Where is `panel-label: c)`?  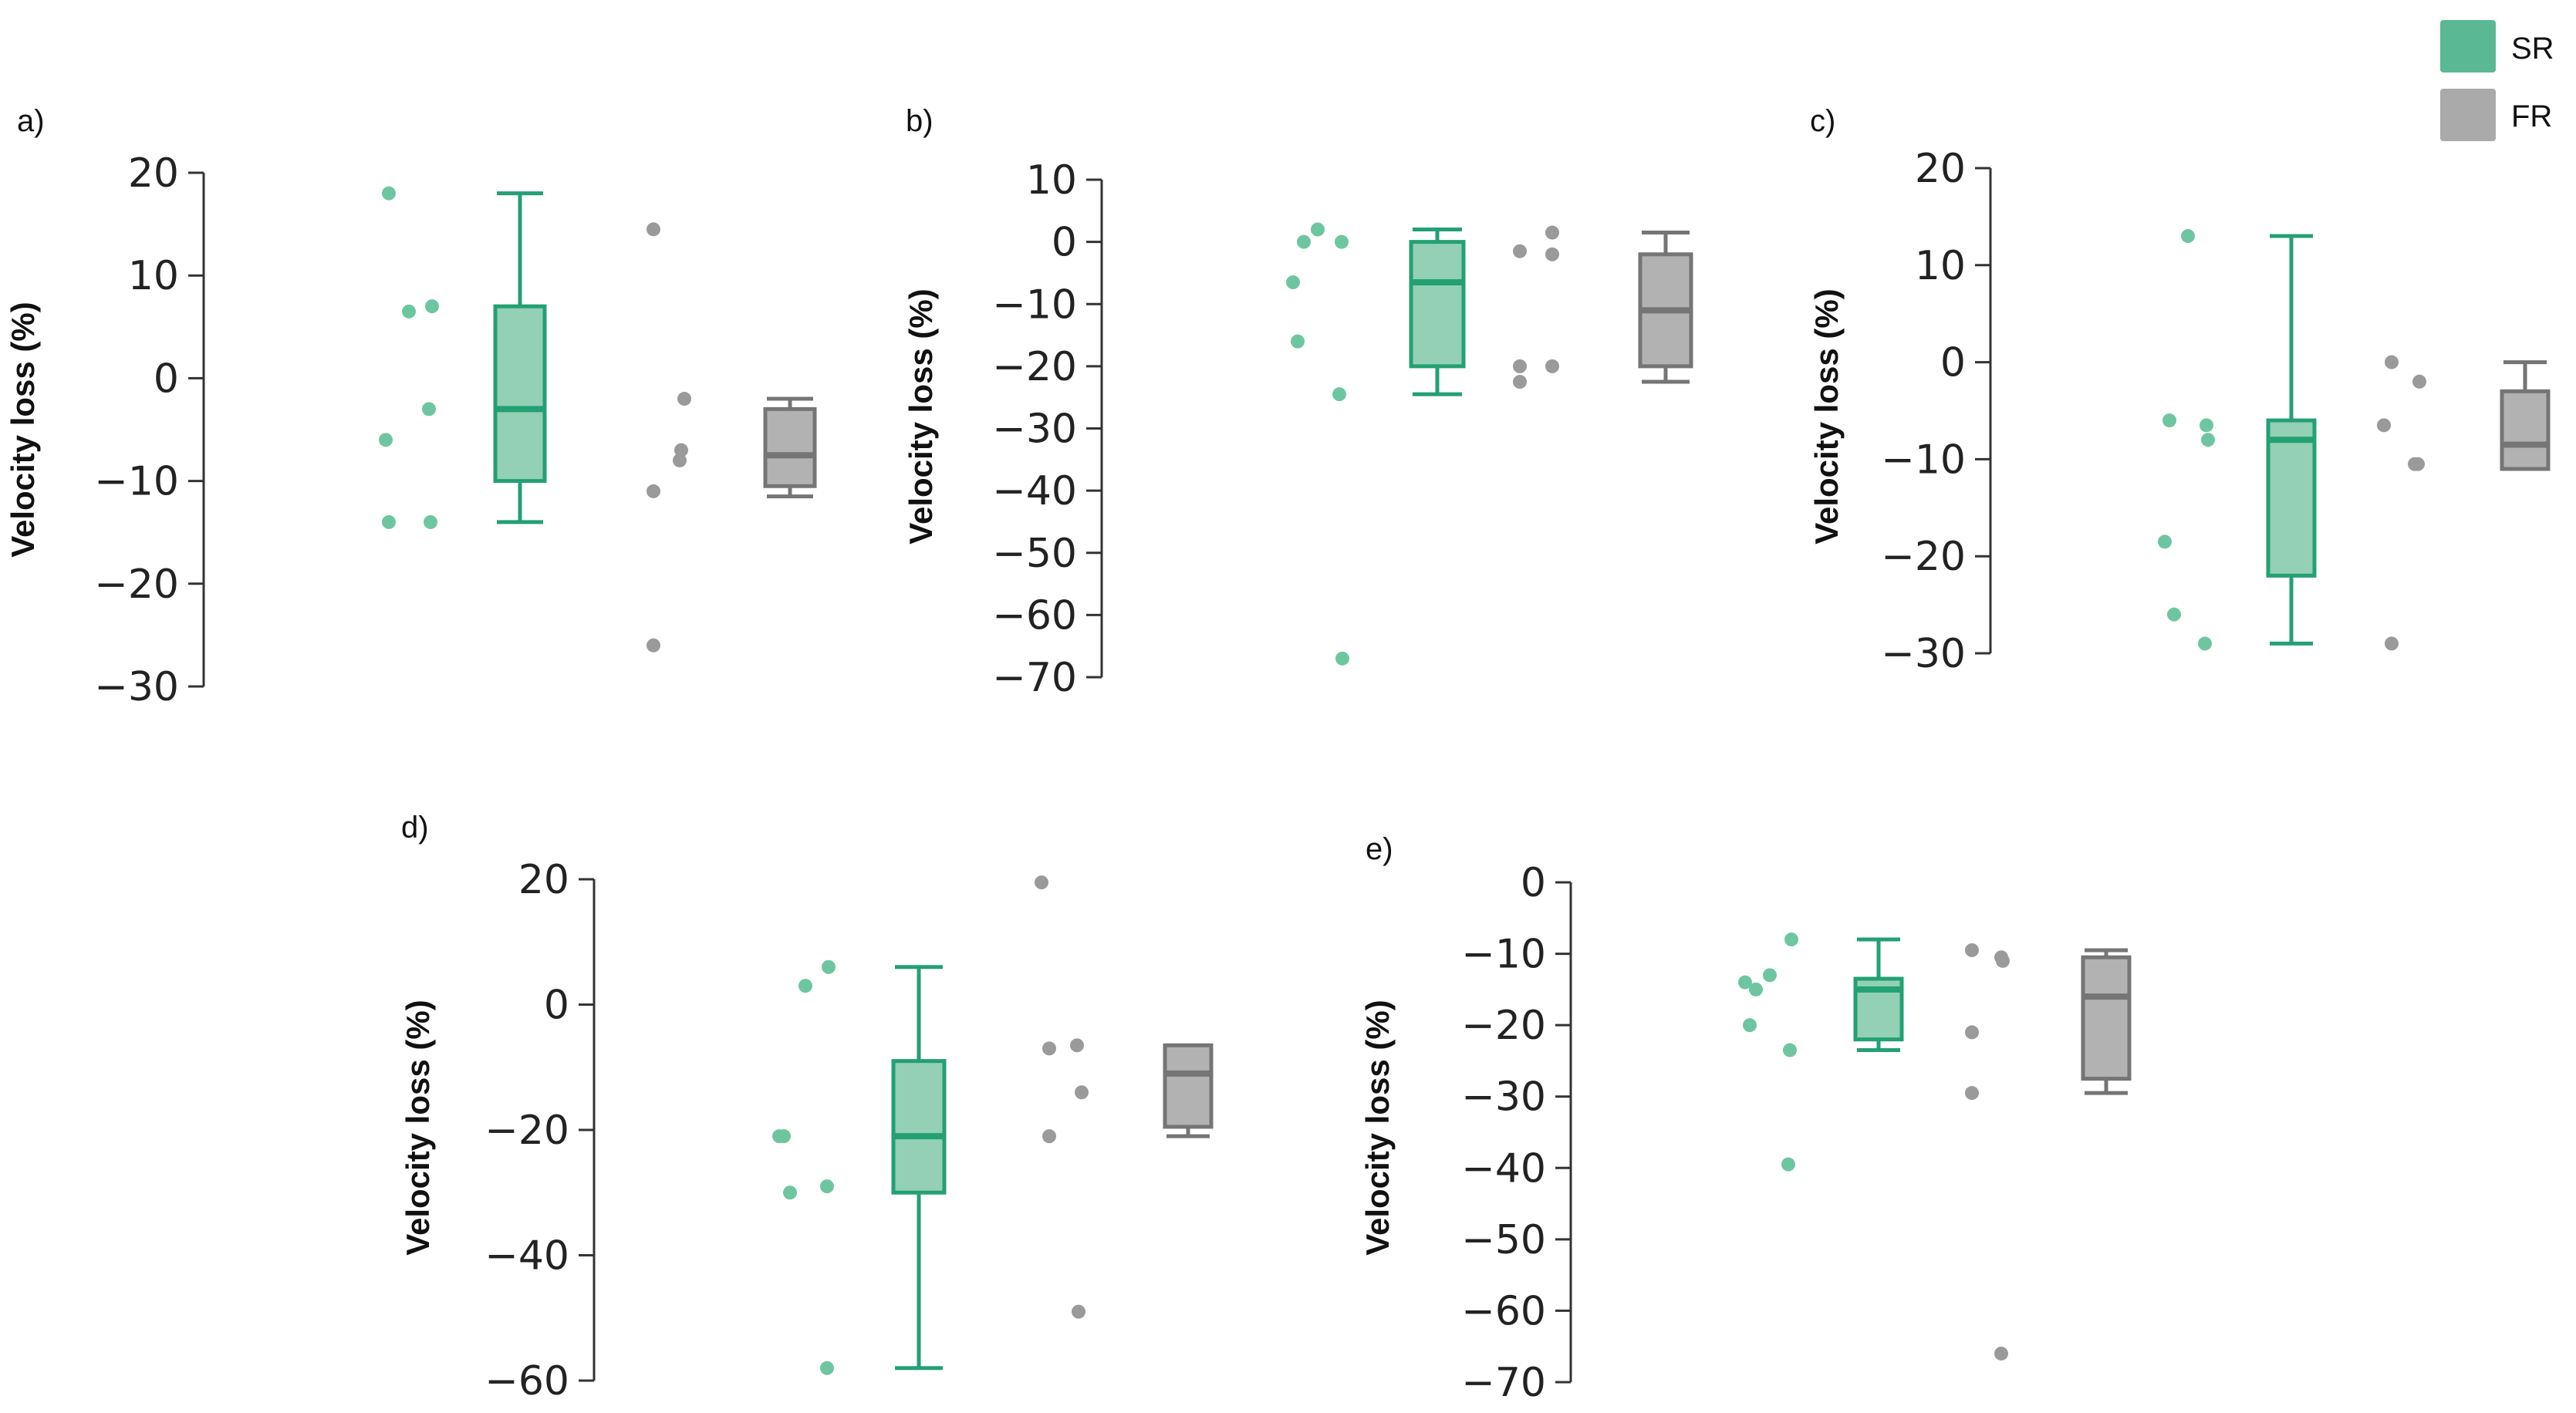 panel-label: c) is located at coordinates (1822, 121).